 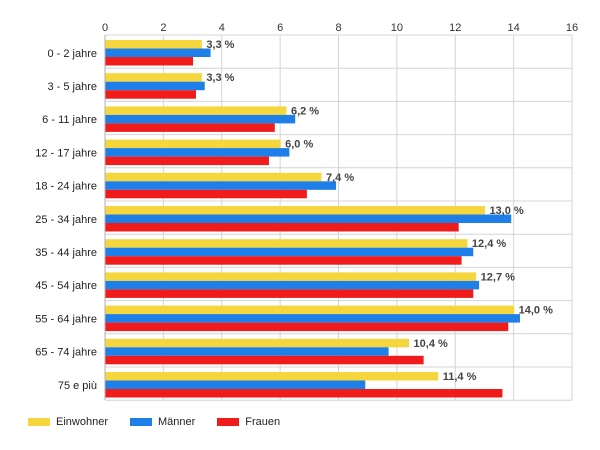 I want to click on data-label: 6,0 %, so click(x=299, y=145).